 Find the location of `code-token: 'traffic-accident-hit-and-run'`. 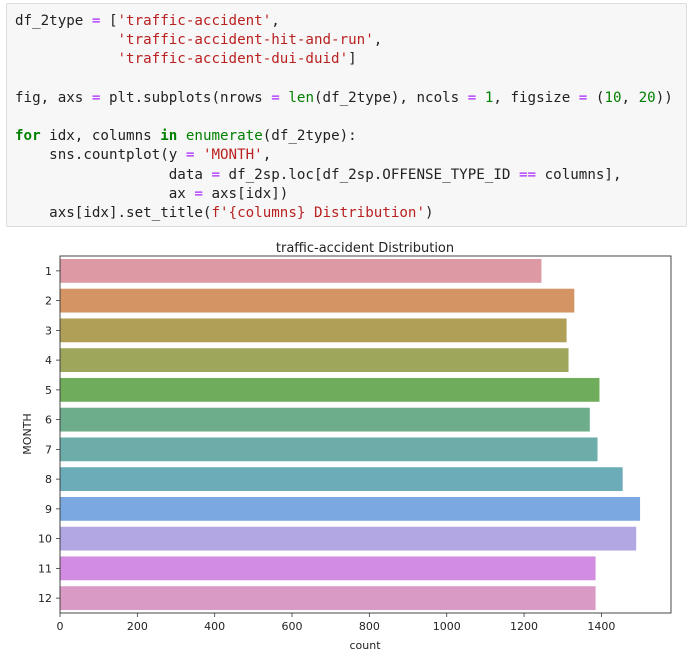

code-token: 'traffic-accident-hit-and-run' is located at coordinates (245, 40).